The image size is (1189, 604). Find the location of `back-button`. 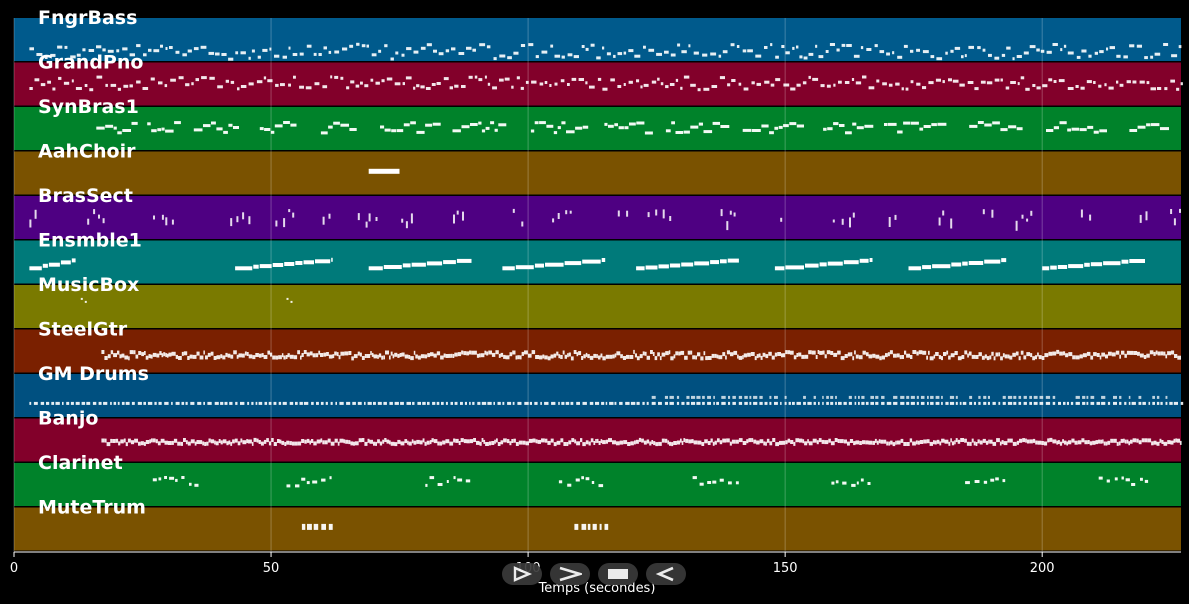

back-button is located at coordinates (666, 574).